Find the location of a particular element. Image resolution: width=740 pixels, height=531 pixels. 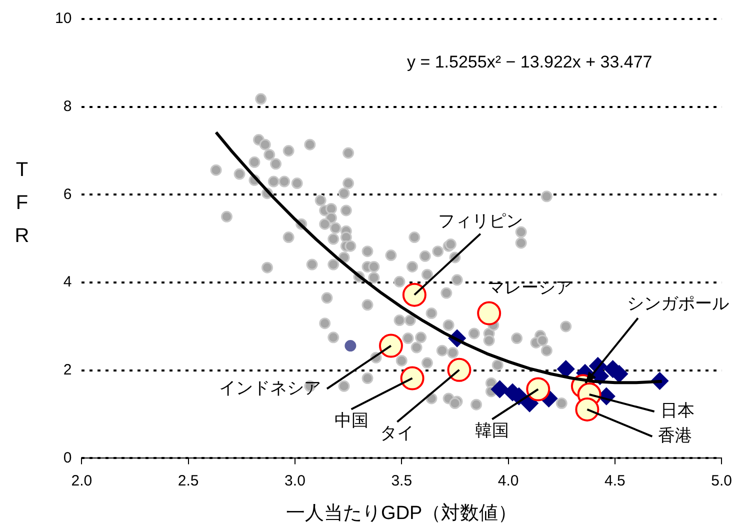

x-tick-label: 2.5 is located at coordinates (188, 481).